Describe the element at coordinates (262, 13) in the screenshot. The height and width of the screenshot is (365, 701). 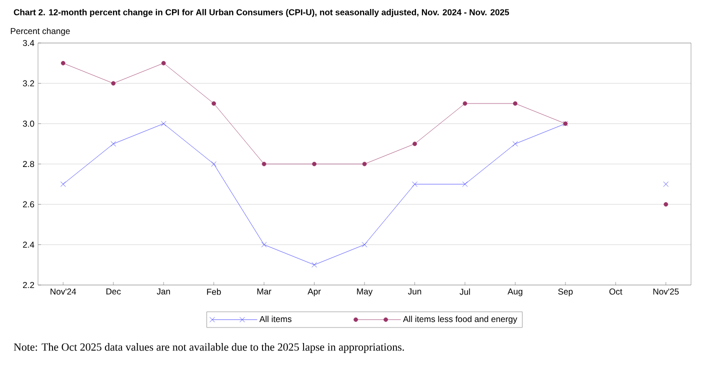
I see `chart-title: Chart 2. 12-month percent change in CPI for All Urban Consumers (CPI-U), not seasonally adjusted, Nov. 2024 - Nov. 2025` at that location.